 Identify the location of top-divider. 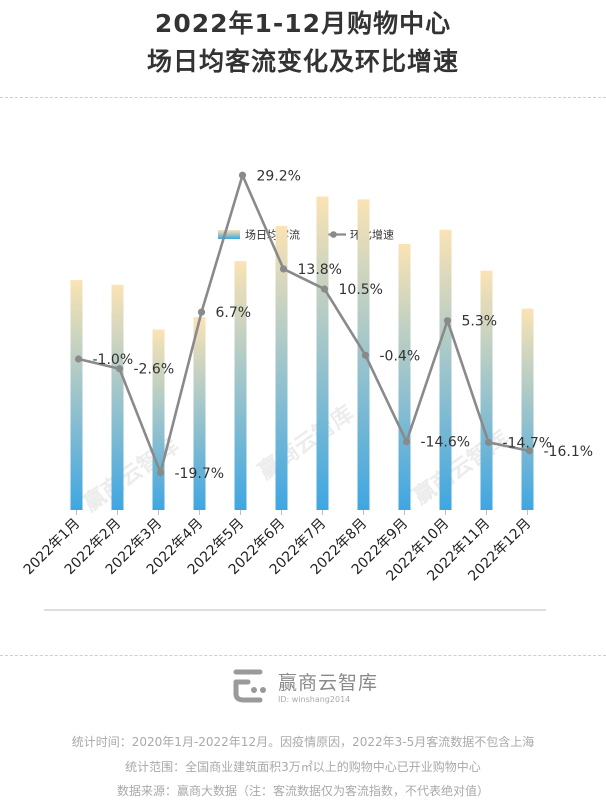
(303, 97).